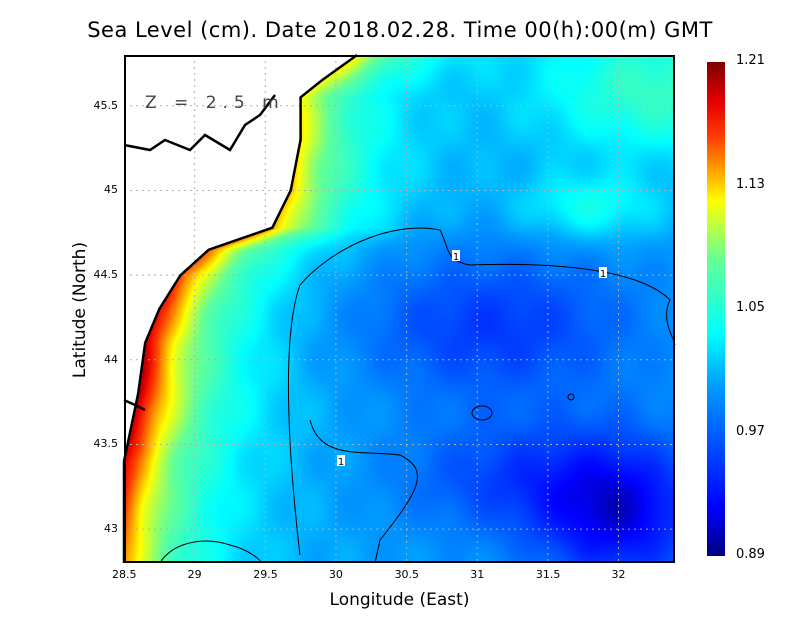 This screenshot has height=618, width=800. I want to click on x-tick-label: 30.5, so click(407, 574).